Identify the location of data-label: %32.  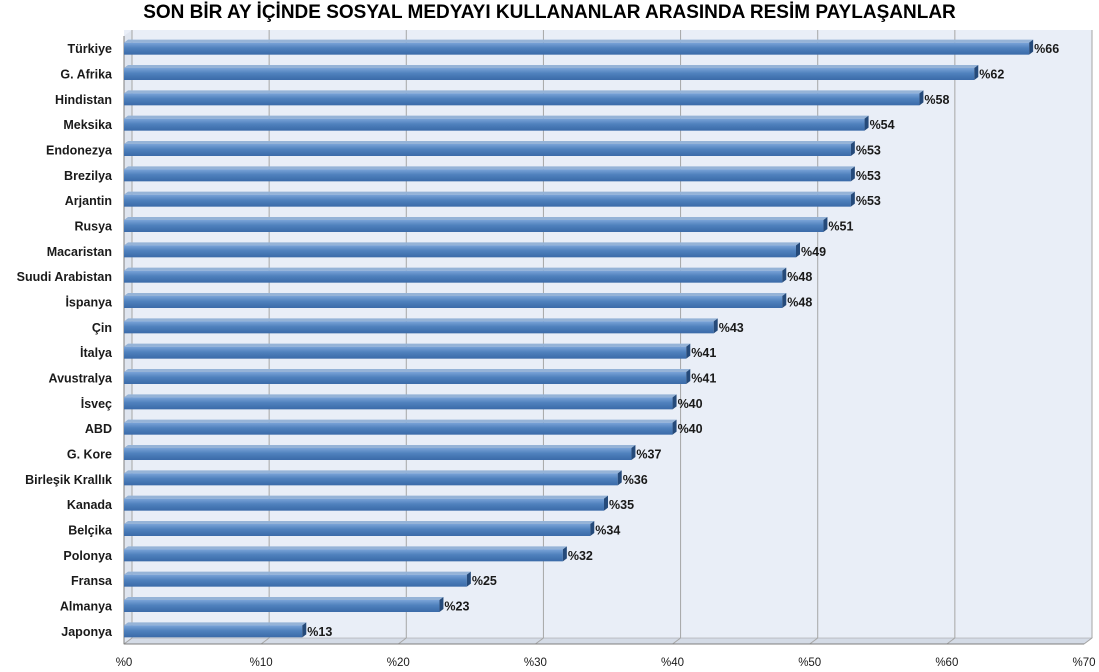
(580, 556).